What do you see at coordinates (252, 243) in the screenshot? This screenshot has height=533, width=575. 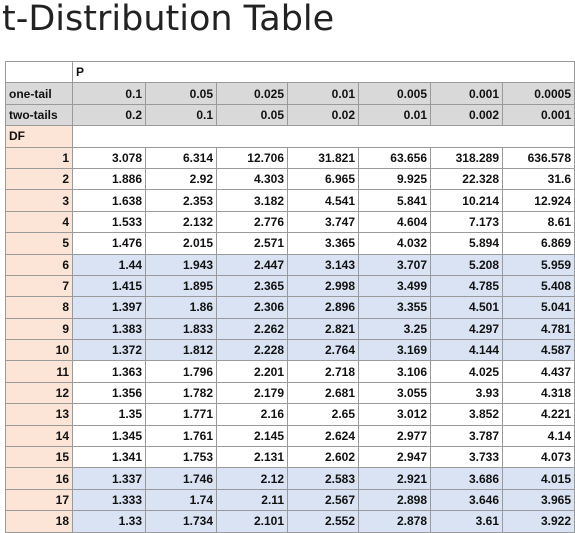 I see `value-cell: 2.571` at bounding box center [252, 243].